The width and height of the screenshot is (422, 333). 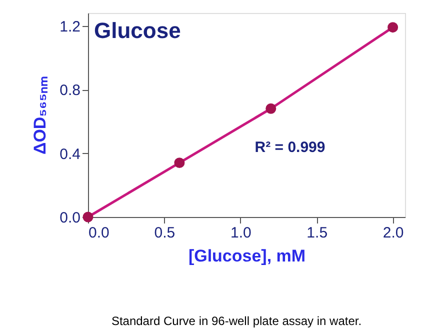 What do you see at coordinates (99, 233) in the screenshot?
I see `x-tick-label: 0.0` at bounding box center [99, 233].